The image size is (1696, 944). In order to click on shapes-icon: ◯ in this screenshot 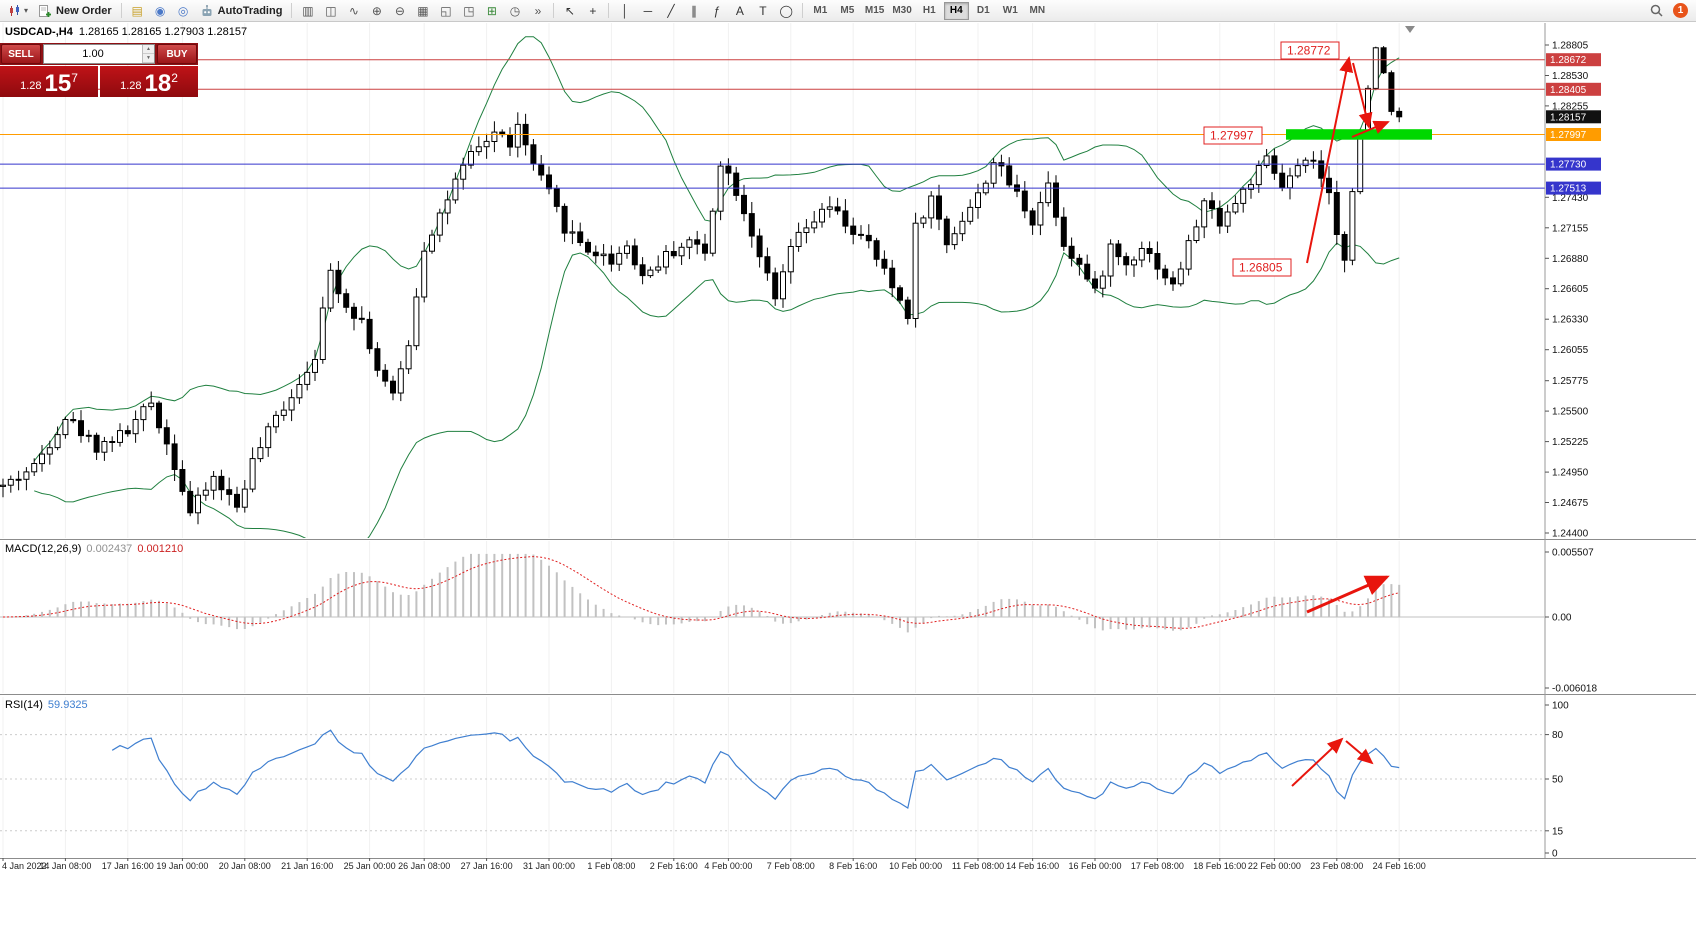, I will do `click(785, 10)`.